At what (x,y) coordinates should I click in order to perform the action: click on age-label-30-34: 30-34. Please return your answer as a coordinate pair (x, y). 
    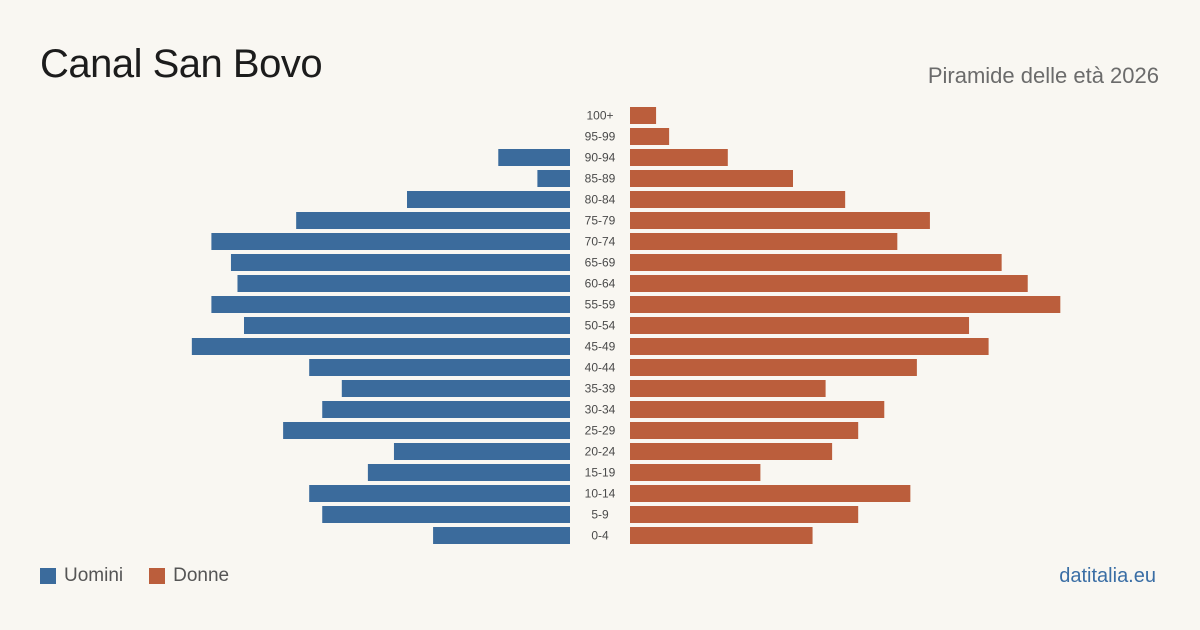
    Looking at the image, I should click on (600, 410).